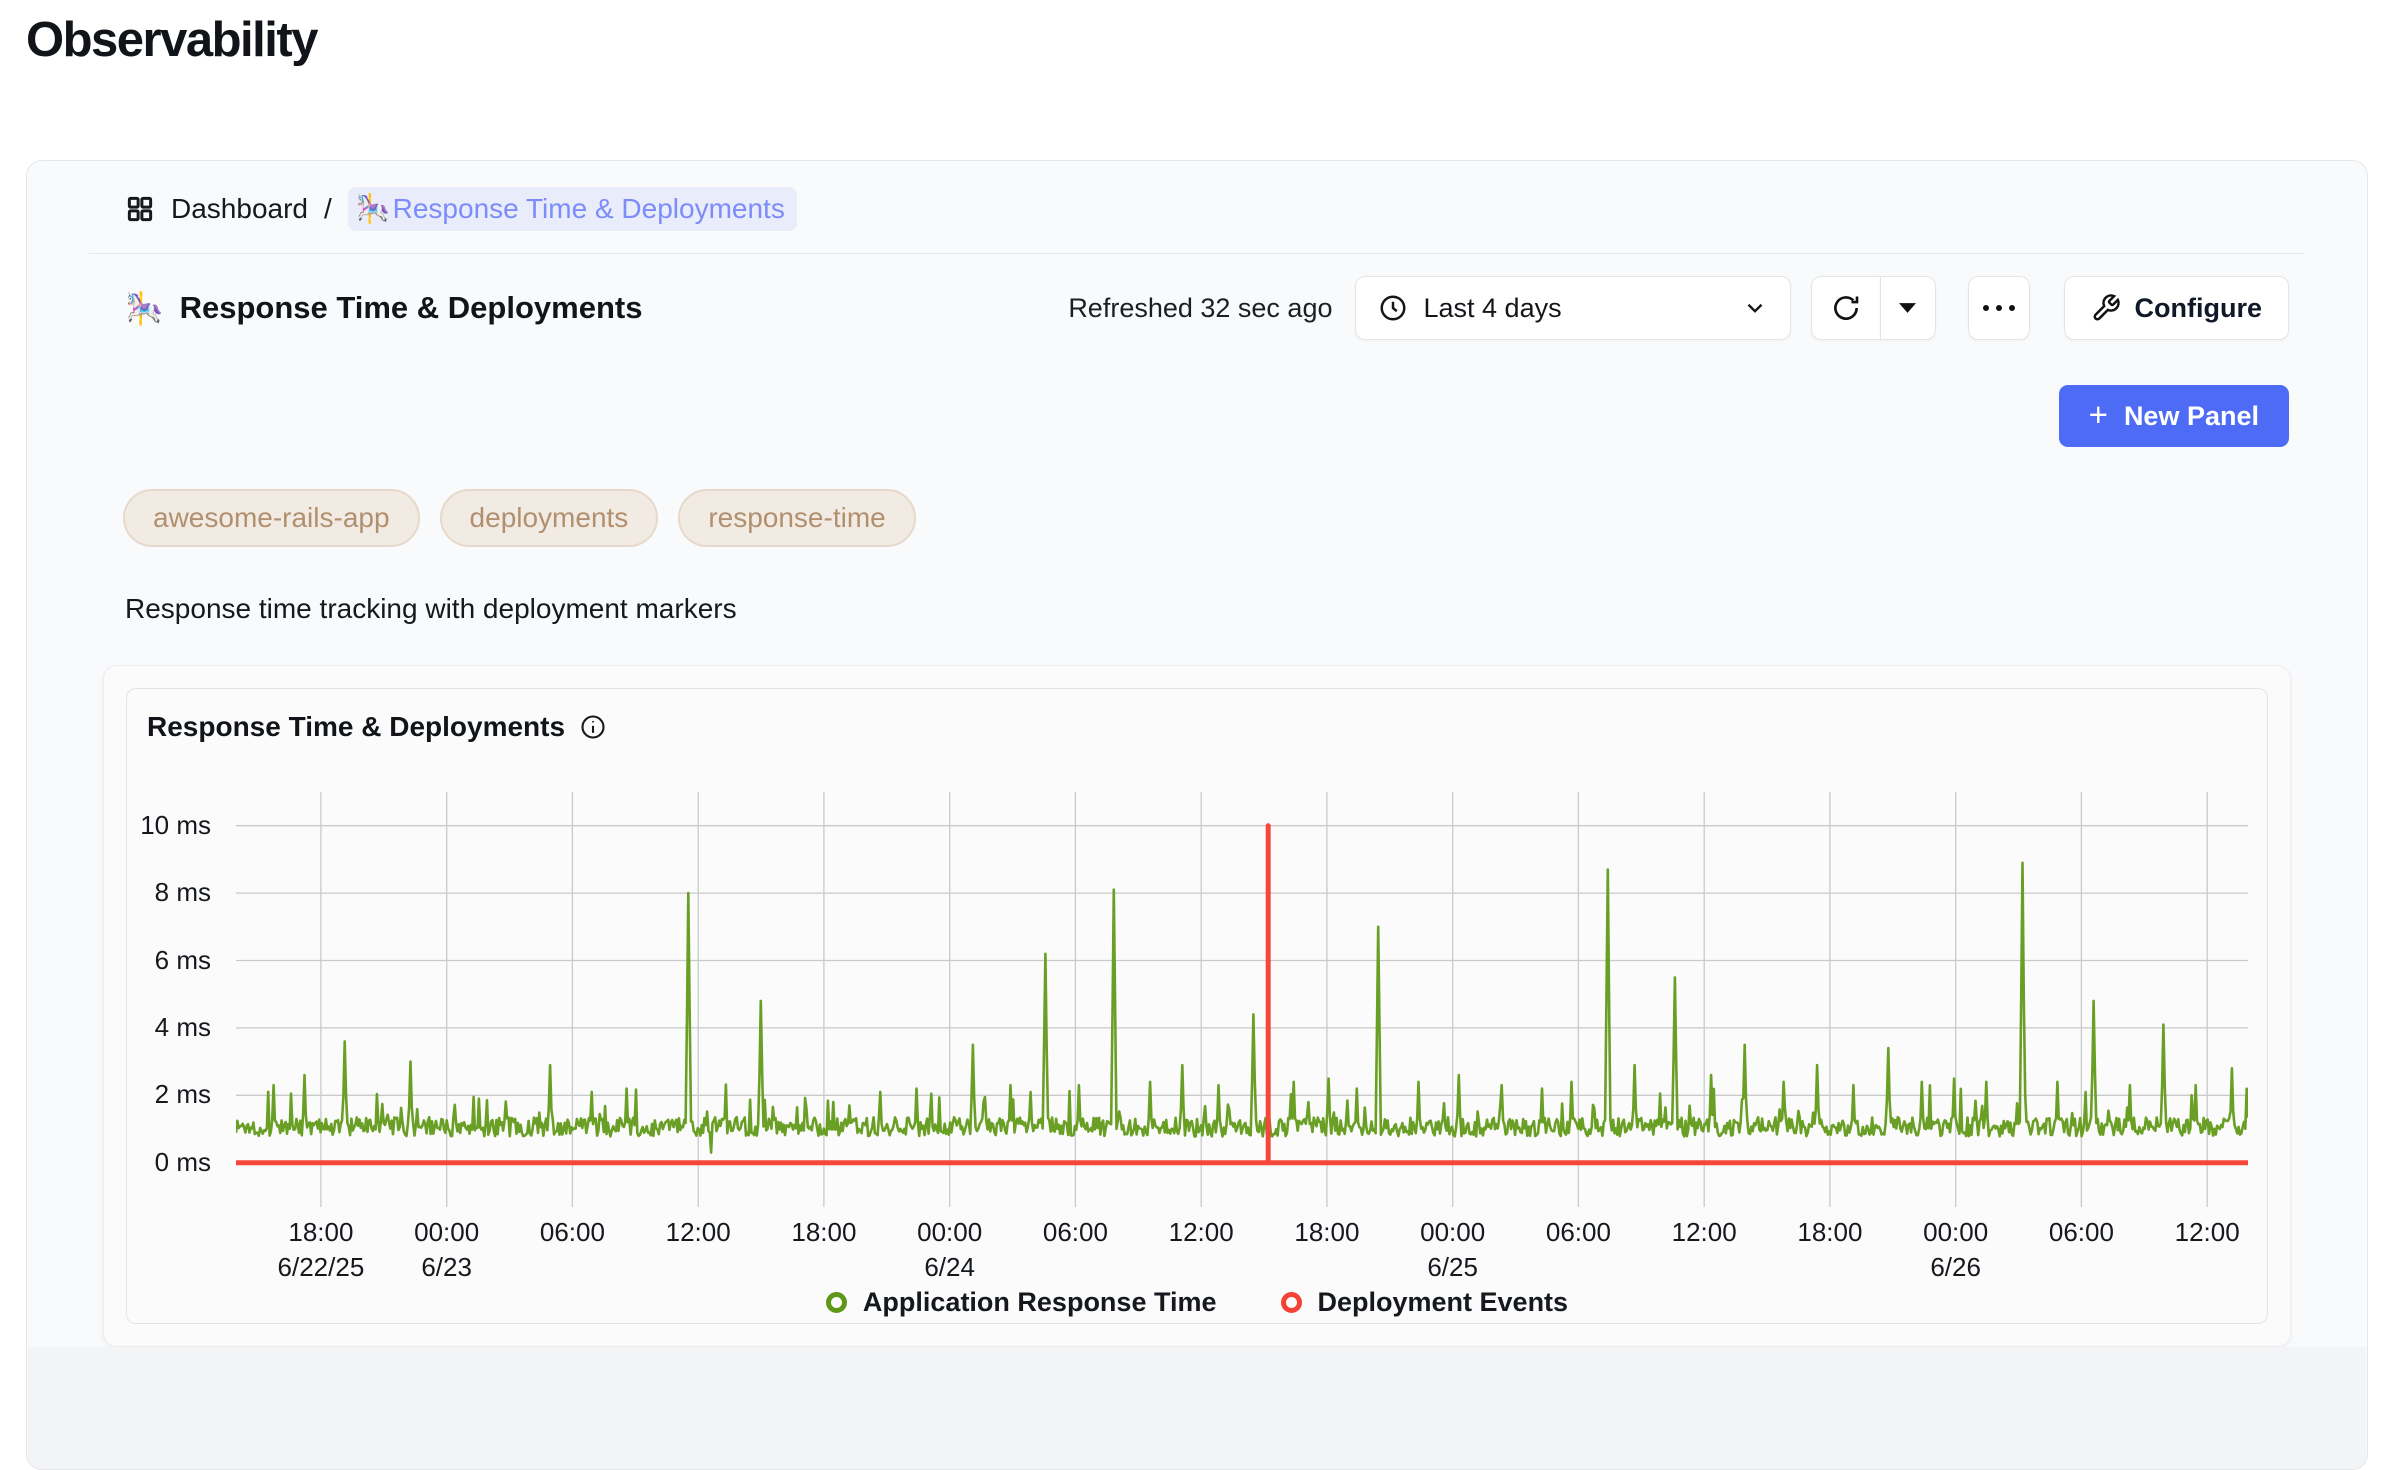  I want to click on breadcrumb-current-chip: 🎠 Response Time & Deployments, so click(572, 209).